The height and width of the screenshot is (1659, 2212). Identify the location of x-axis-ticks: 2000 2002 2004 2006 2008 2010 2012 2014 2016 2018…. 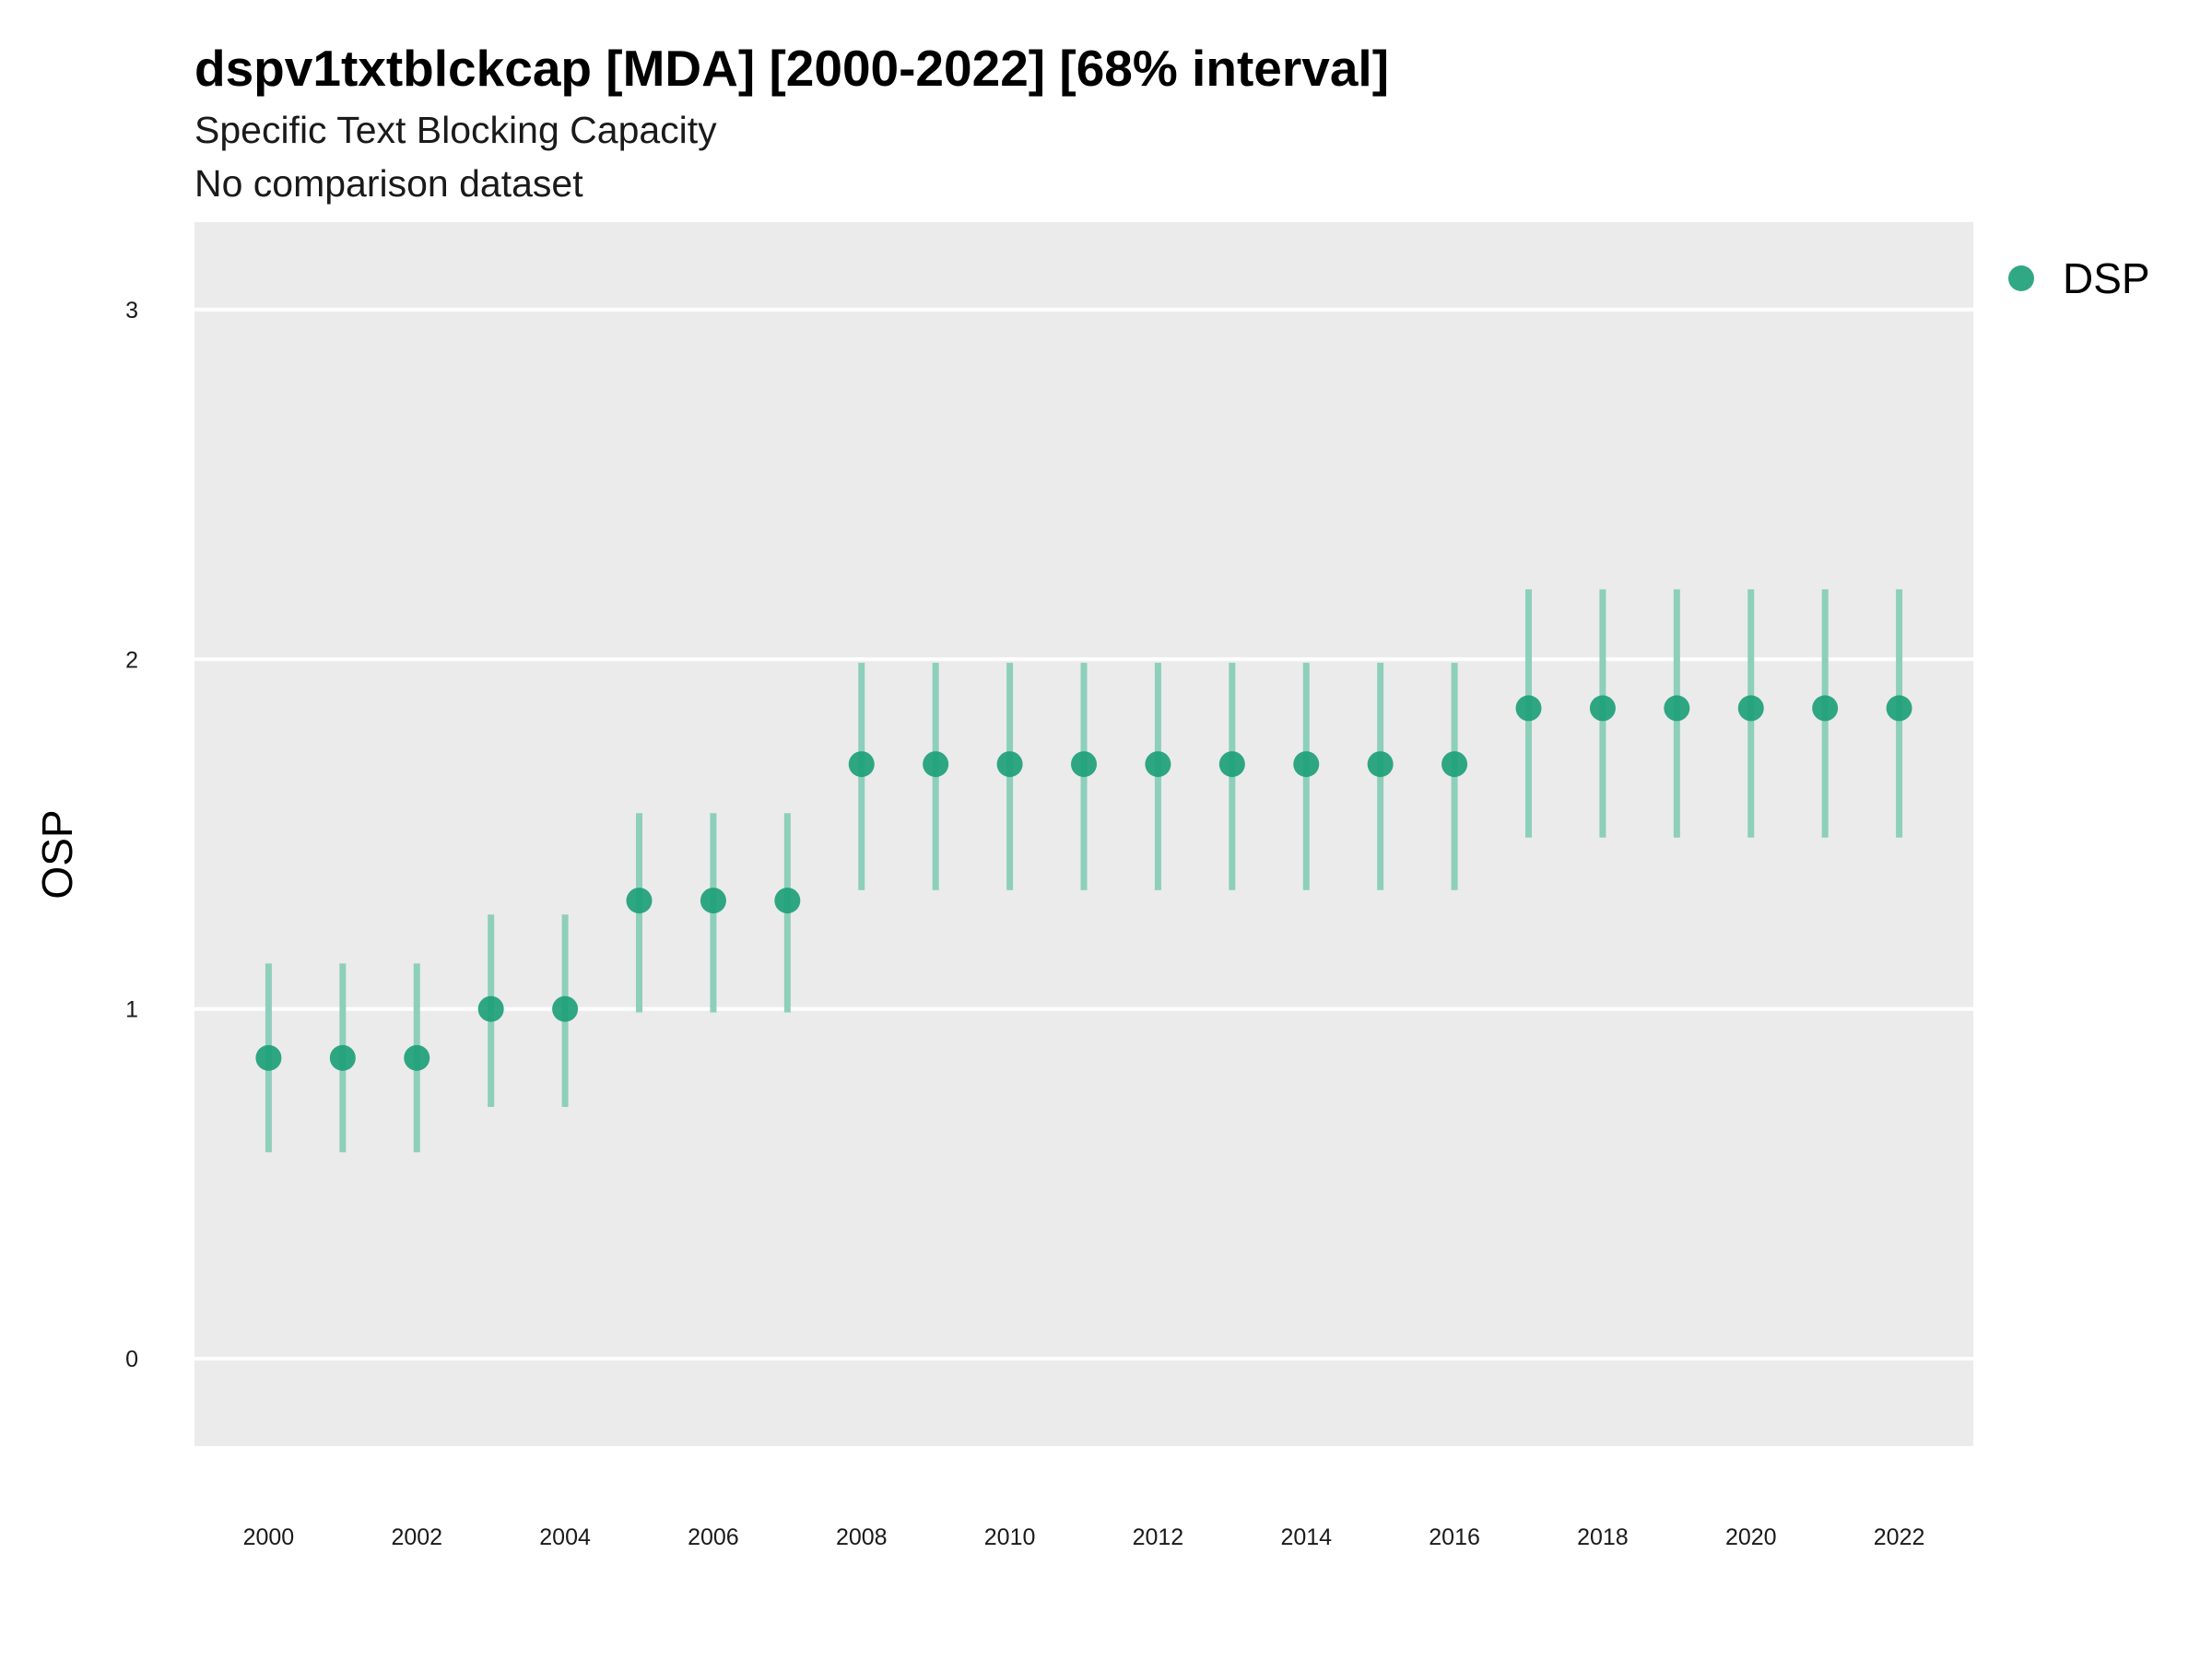
(1084, 1537).